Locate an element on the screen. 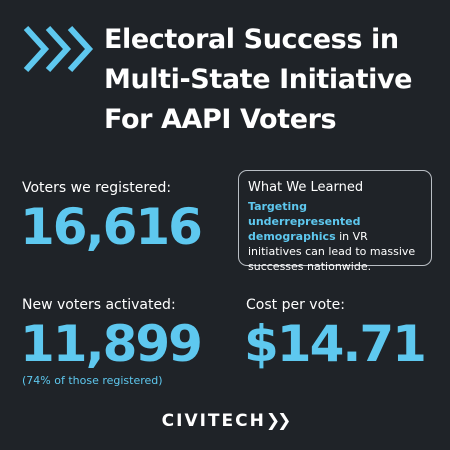 This screenshot has width=450, height=450. learned-title: What We Learned is located at coordinates (306, 187).